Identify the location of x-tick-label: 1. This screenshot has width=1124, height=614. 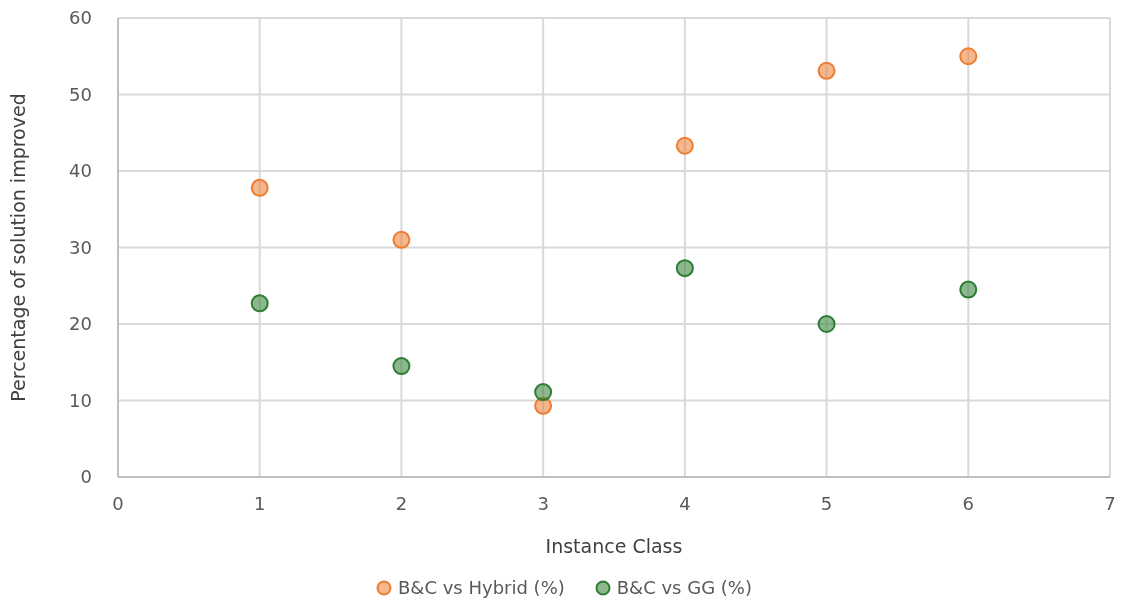
(259, 503).